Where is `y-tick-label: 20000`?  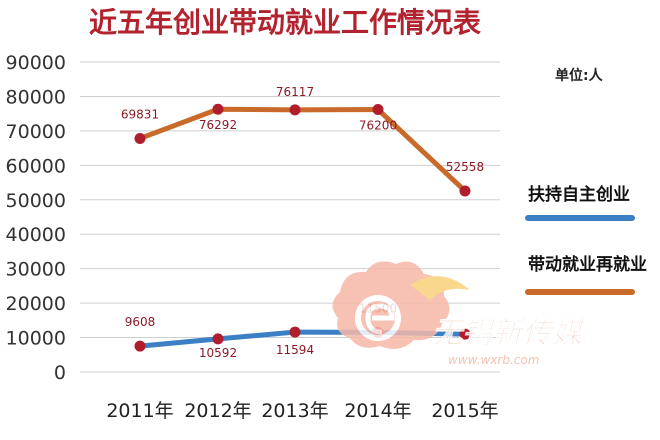
y-tick-label: 20000 is located at coordinates (36, 304).